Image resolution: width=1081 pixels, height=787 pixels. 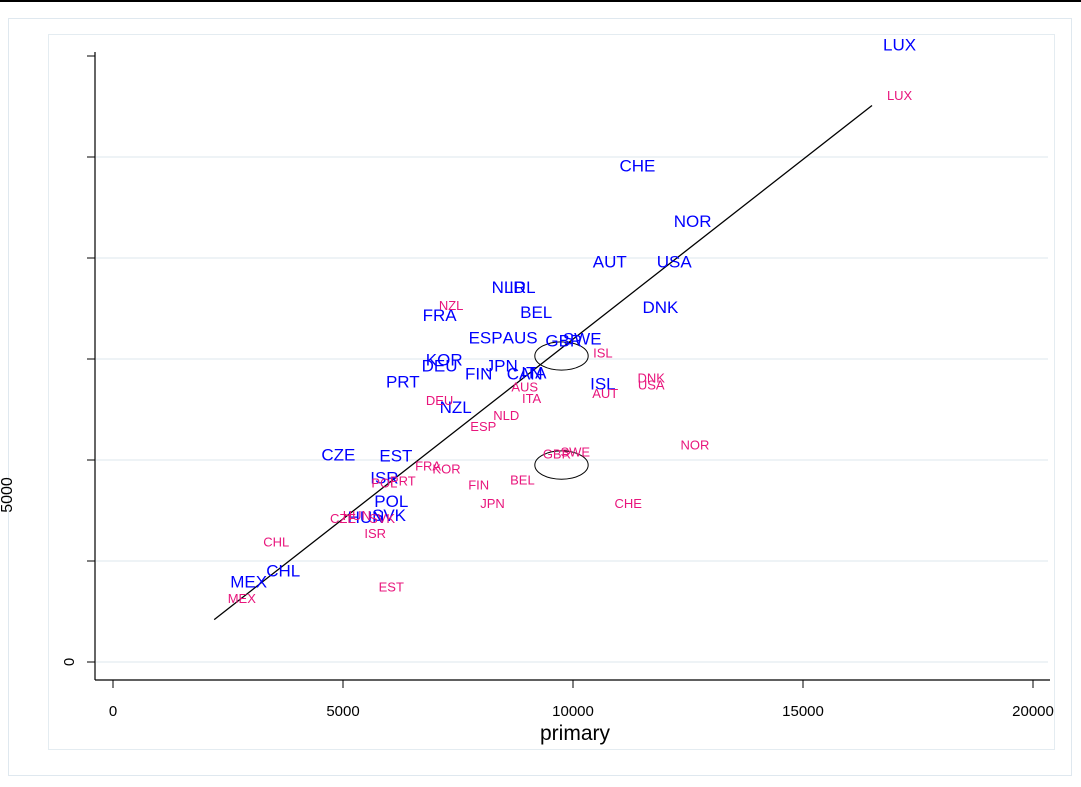 What do you see at coordinates (446, 469) in the screenshot?
I see `secondary-point-label: KOR` at bounding box center [446, 469].